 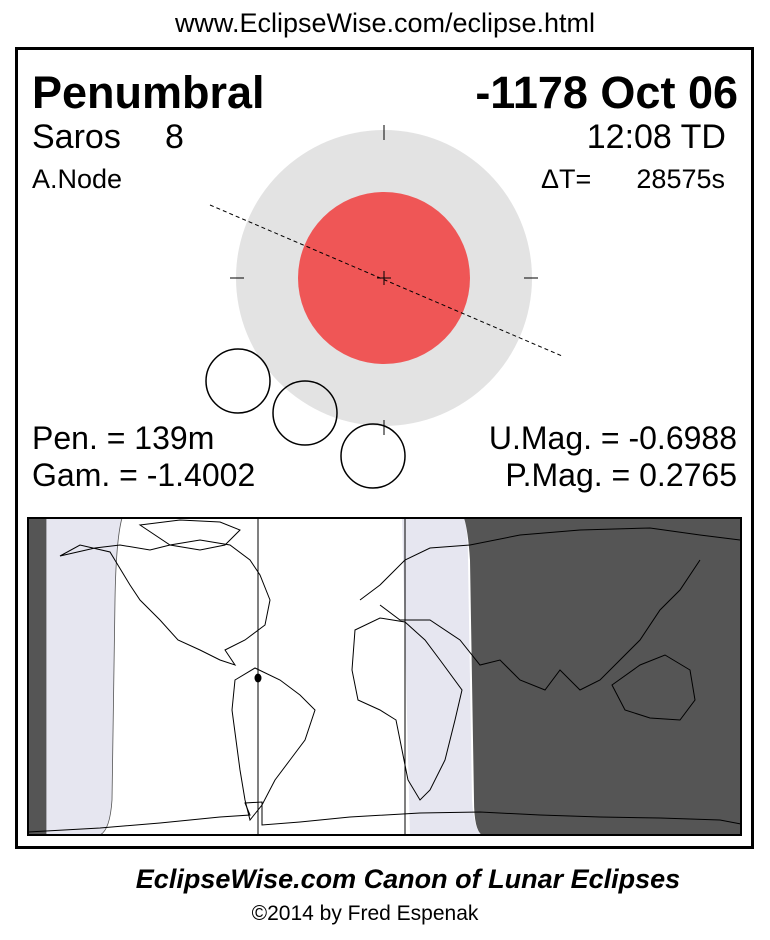 What do you see at coordinates (373, 456) in the screenshot?
I see `moon-last-contact` at bounding box center [373, 456].